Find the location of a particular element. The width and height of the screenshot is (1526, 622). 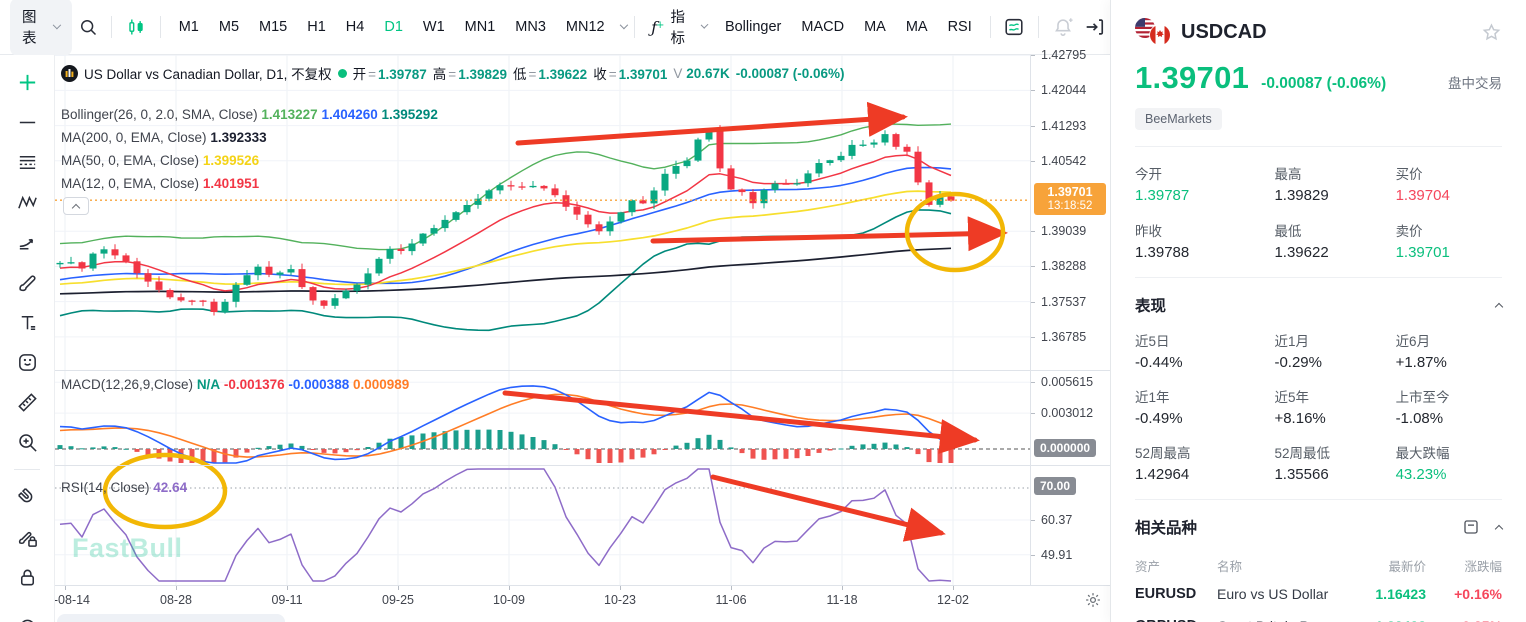

performance-stat: 52周最高 1.42964 is located at coordinates (1163, 464).